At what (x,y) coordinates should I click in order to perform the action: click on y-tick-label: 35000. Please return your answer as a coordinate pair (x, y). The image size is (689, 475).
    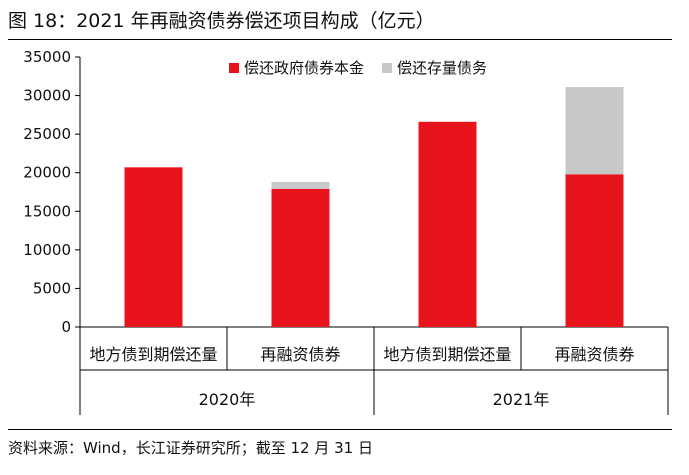
    Looking at the image, I should click on (47, 57).